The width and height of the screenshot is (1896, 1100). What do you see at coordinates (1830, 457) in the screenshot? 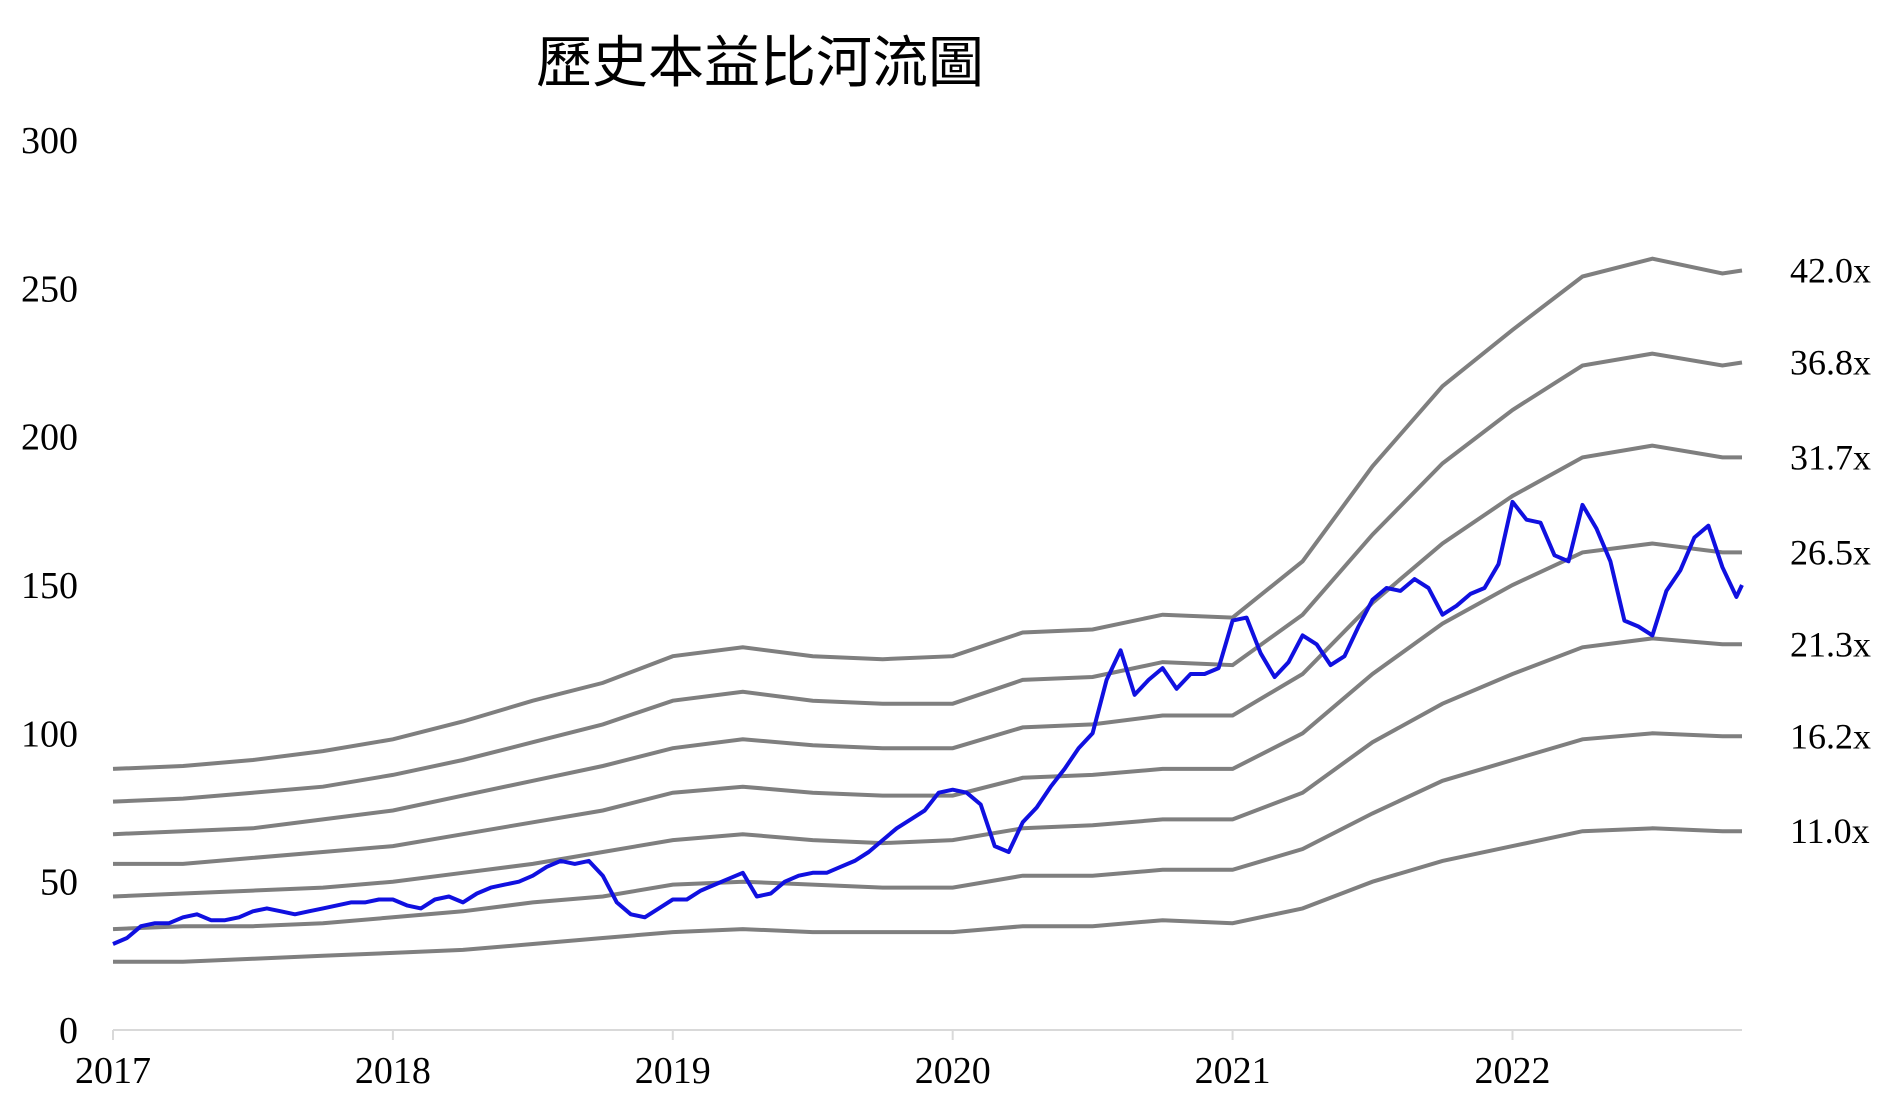
I see `band-label: 31.7x` at bounding box center [1830, 457].